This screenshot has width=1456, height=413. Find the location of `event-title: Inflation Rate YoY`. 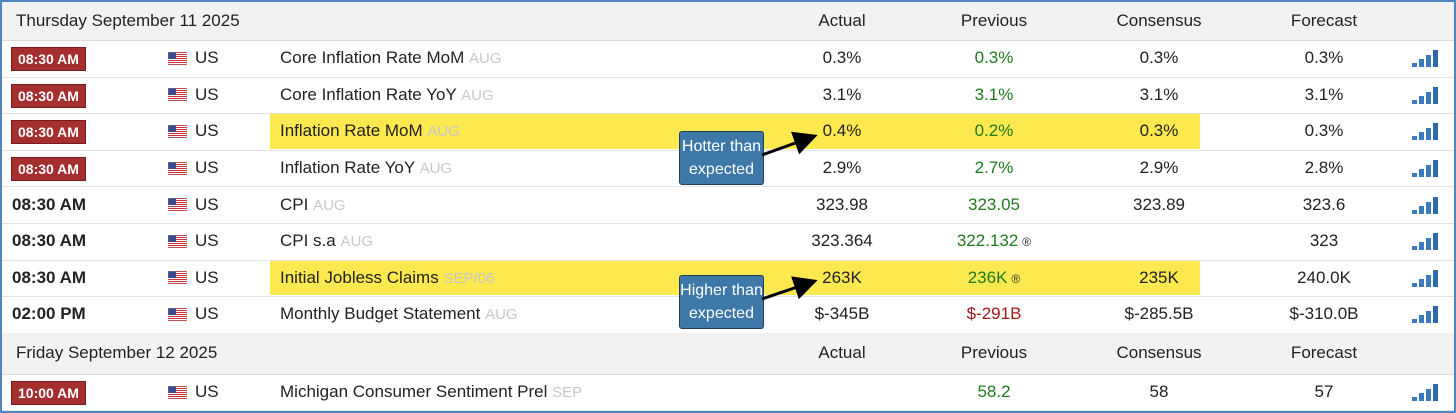

event-title: Inflation Rate YoY is located at coordinates (347, 168).